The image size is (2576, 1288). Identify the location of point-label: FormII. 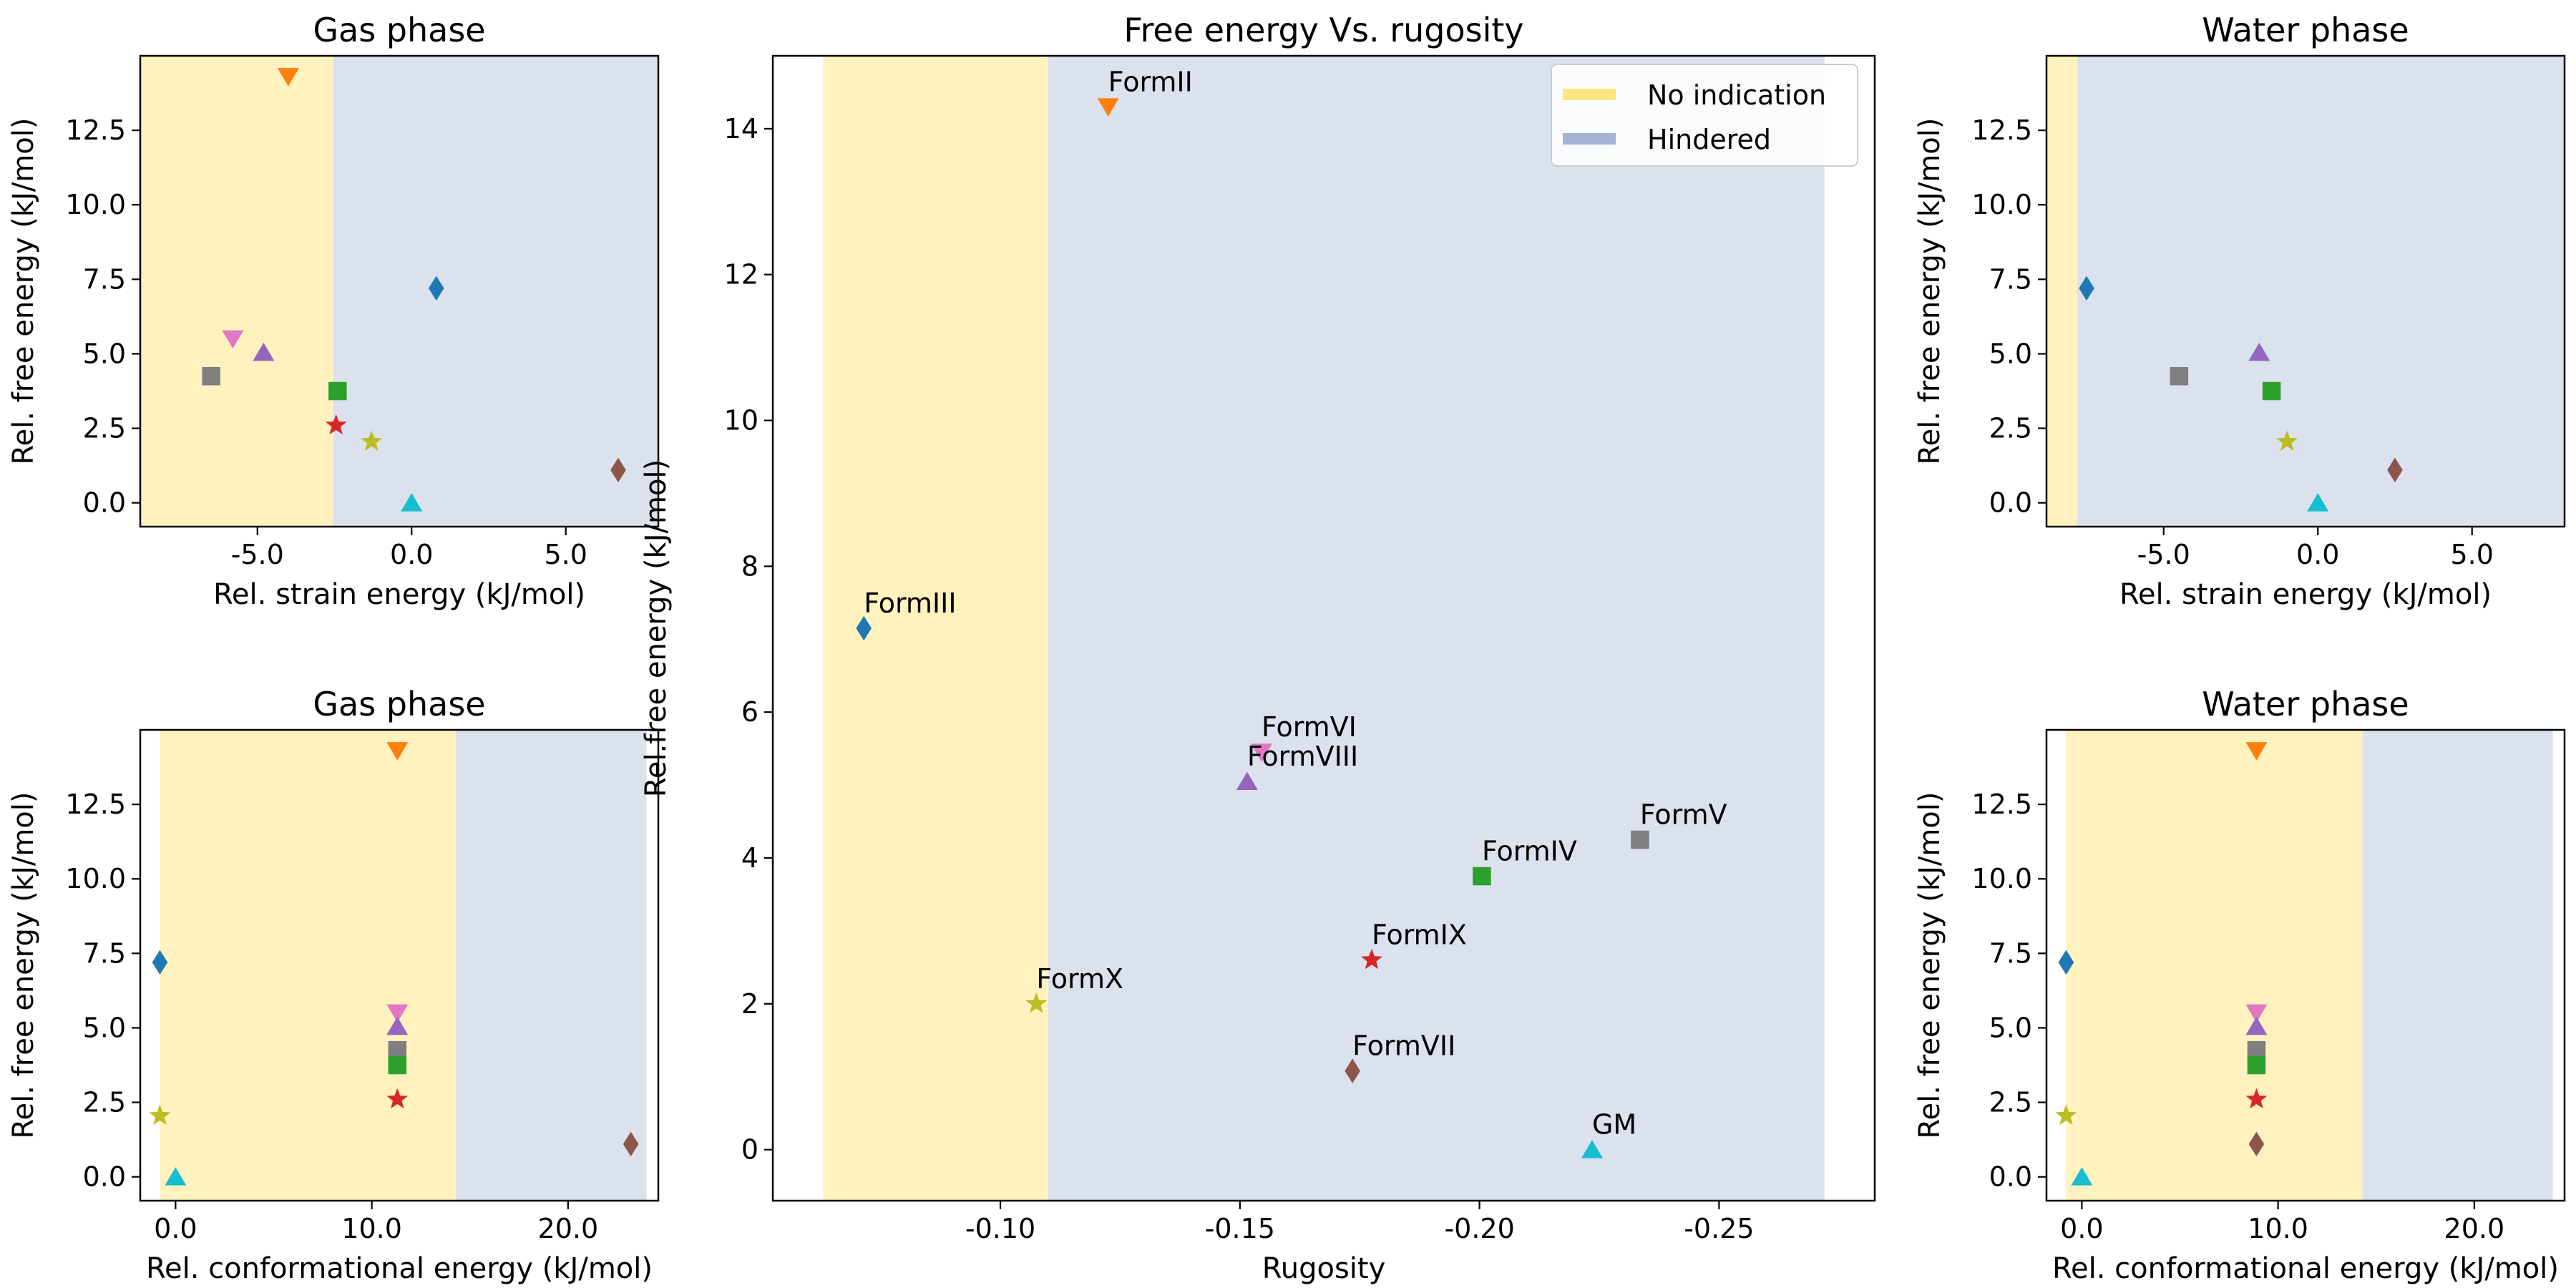
(1150, 81).